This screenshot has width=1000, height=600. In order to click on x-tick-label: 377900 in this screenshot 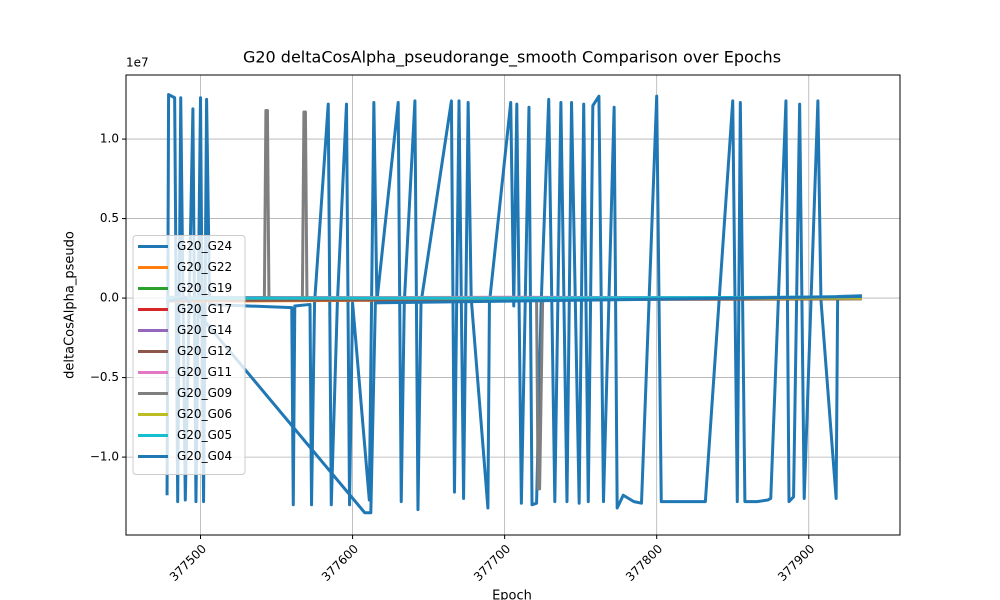, I will do `click(796, 563)`.